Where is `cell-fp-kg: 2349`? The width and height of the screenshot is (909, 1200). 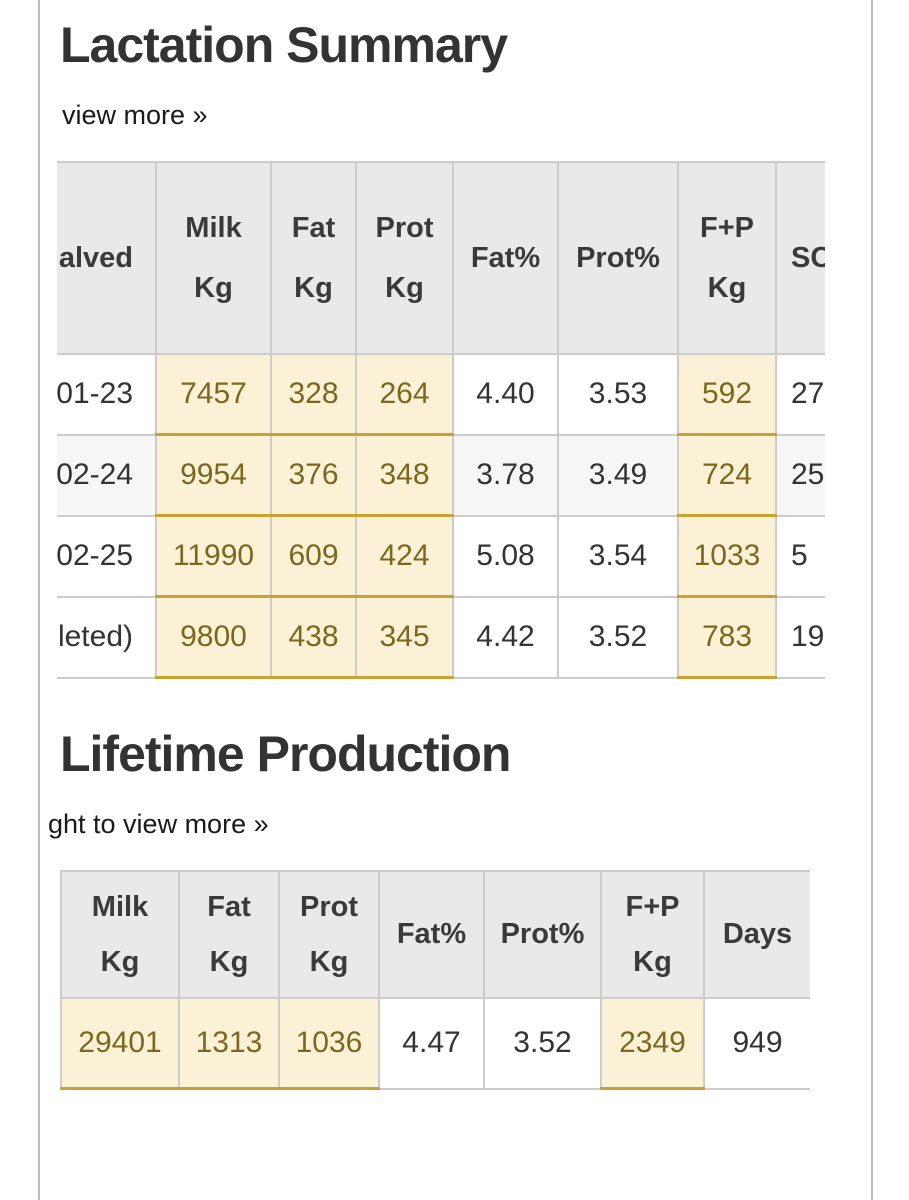
cell-fp-kg: 2349 is located at coordinates (652, 1043).